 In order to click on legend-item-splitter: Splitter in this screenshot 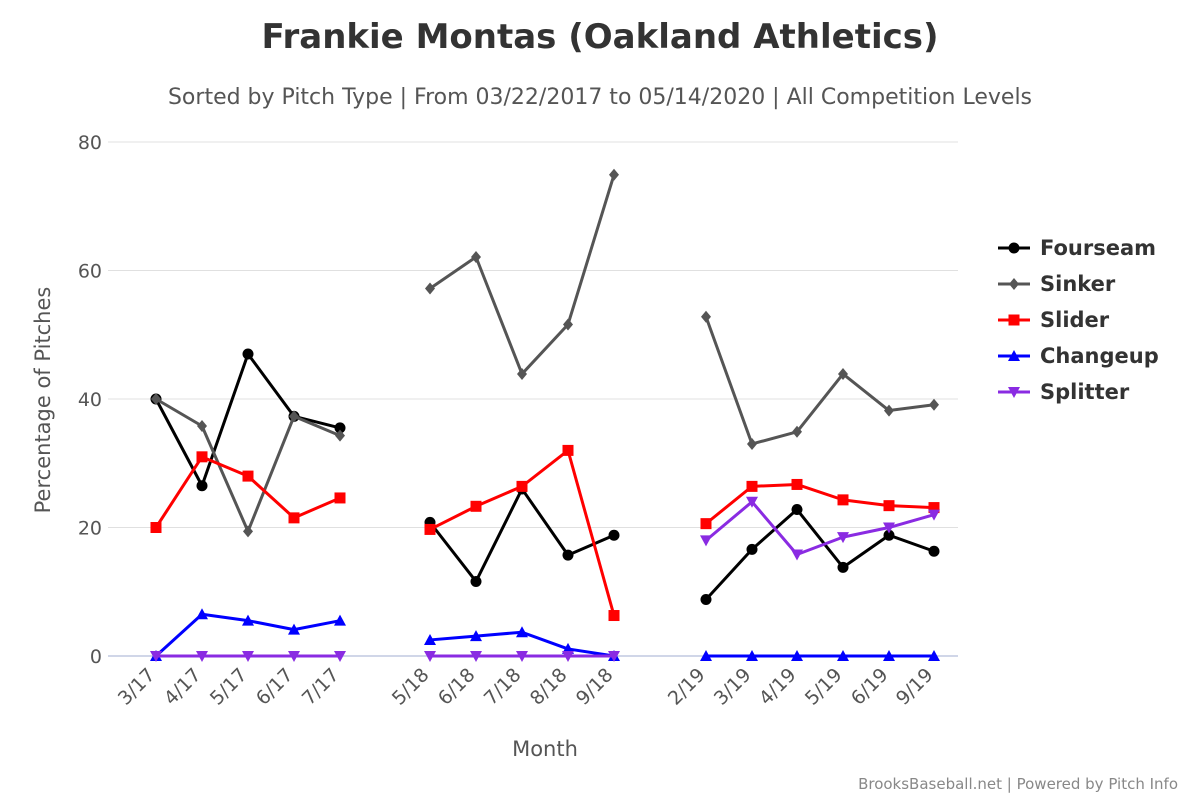, I will do `click(1064, 392)`.